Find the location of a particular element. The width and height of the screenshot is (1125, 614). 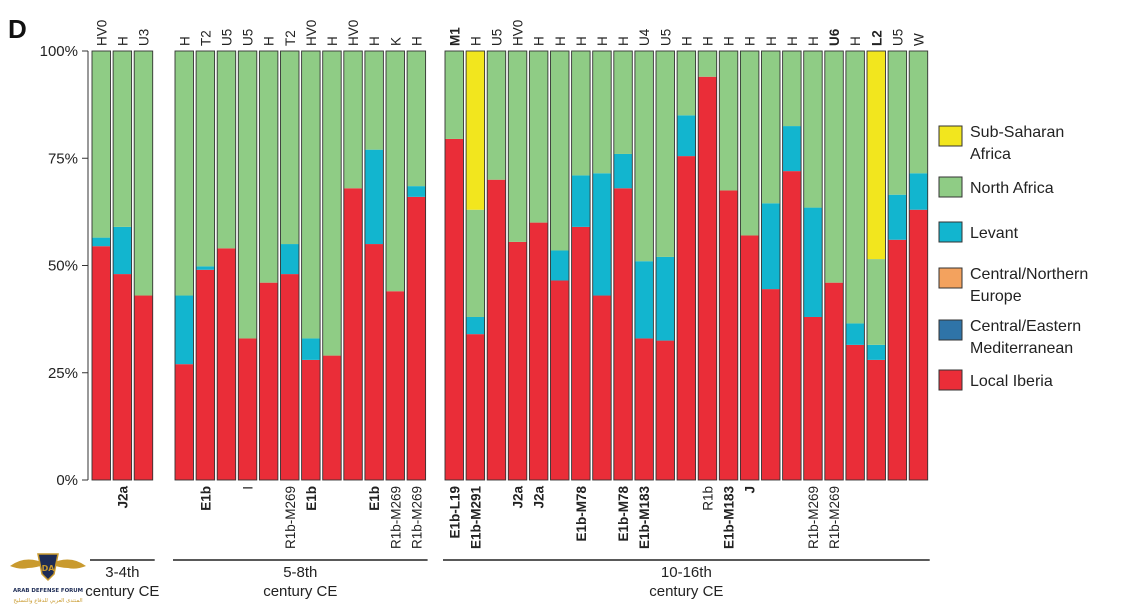

ydna-label: R1b is located at coordinates (707, 498).